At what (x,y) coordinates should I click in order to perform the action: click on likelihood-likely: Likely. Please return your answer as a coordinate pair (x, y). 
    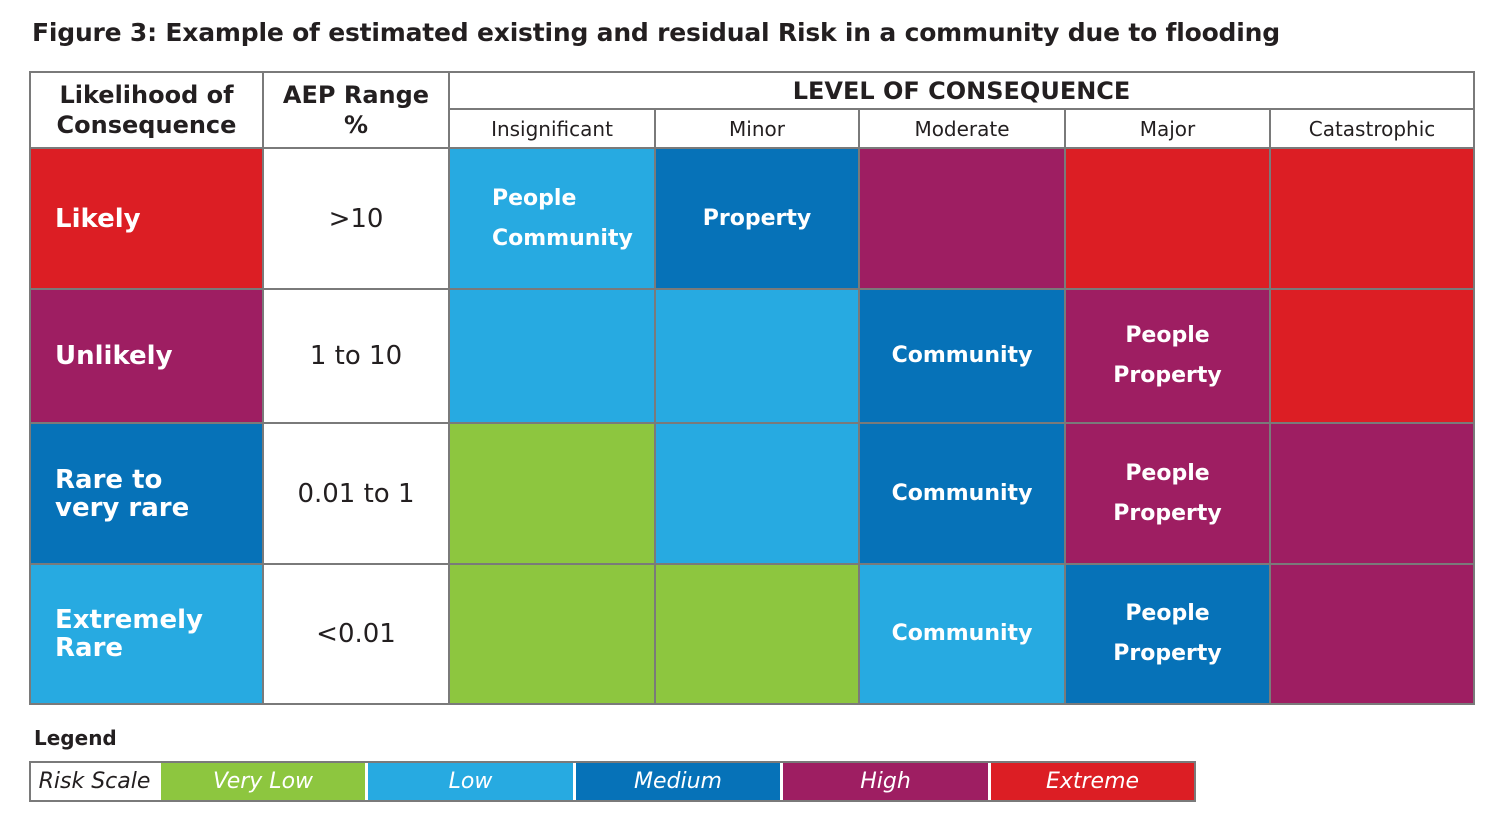
    Looking at the image, I should click on (146, 218).